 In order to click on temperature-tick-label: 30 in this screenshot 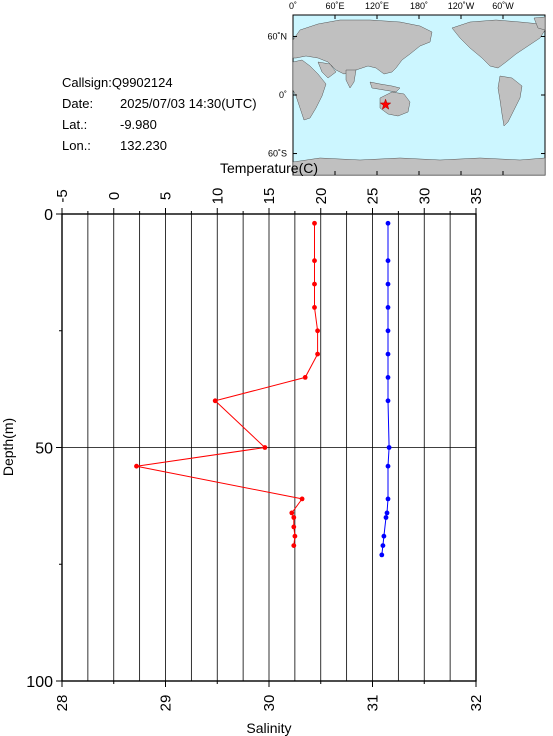, I will do `click(424, 196)`.